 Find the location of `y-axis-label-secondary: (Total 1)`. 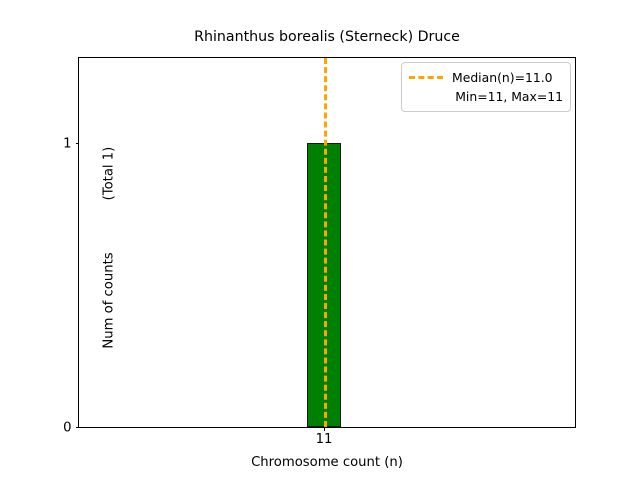

y-axis-label-secondary: (Total 1) is located at coordinates (109, 173).